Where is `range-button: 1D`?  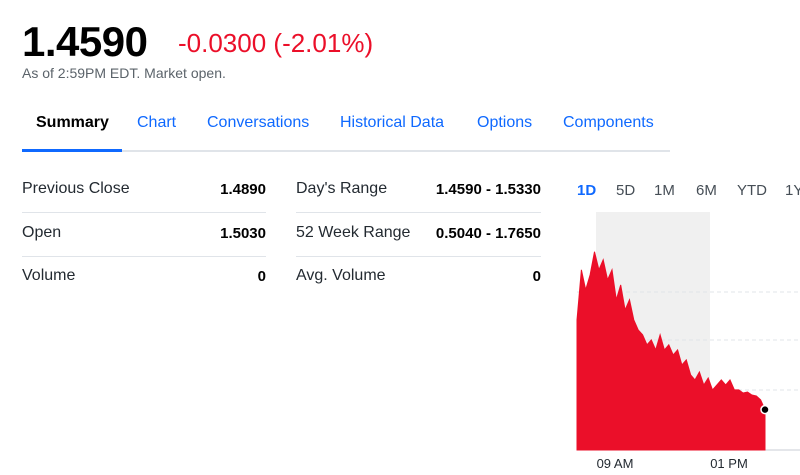 range-button: 1D is located at coordinates (587, 190).